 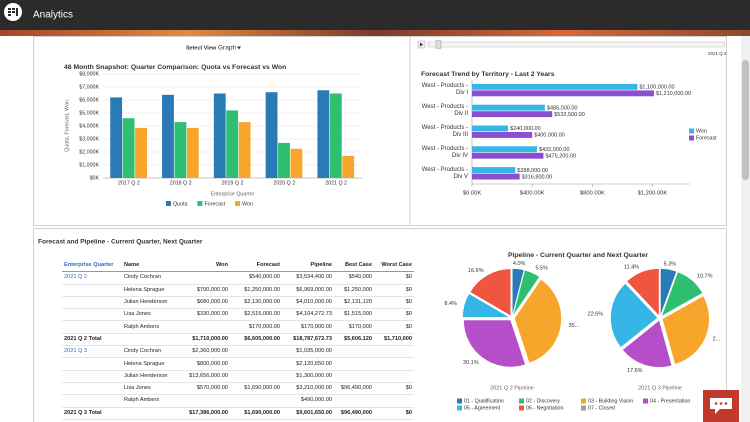 I want to click on table-cell: $4,010,000.00, so click(x=308, y=303).